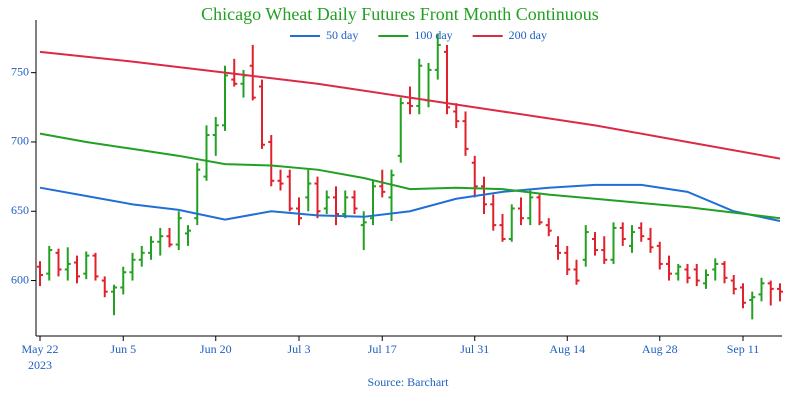 The image size is (800, 400). Describe the element at coordinates (474, 349) in the screenshot. I see `x-tick-label: Jul 31` at that location.